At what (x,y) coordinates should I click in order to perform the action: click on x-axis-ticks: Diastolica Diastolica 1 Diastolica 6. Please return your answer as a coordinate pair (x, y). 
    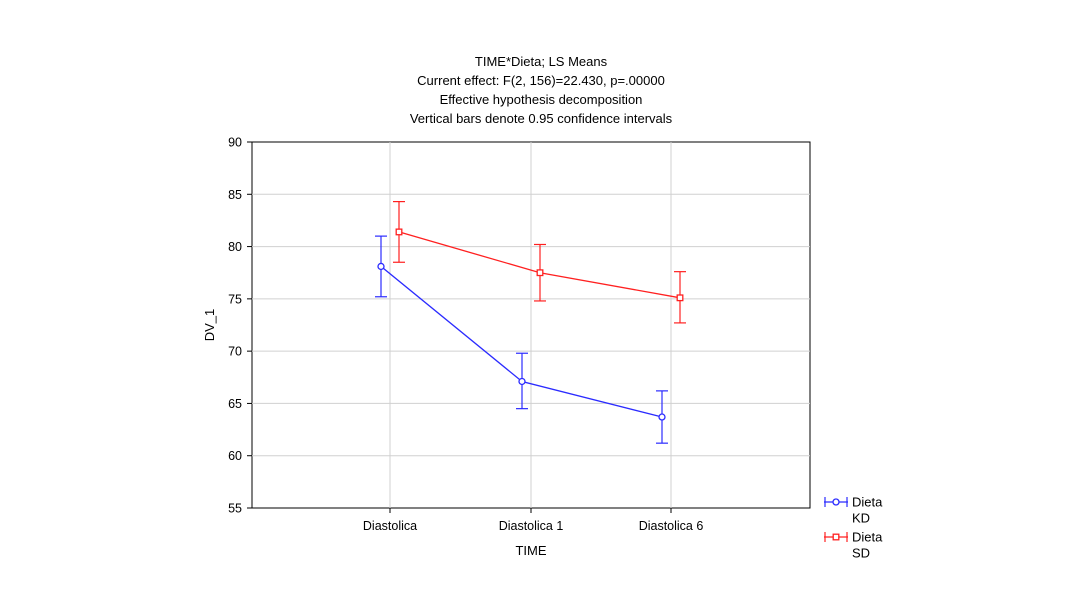
    Looking at the image, I should click on (533, 520).